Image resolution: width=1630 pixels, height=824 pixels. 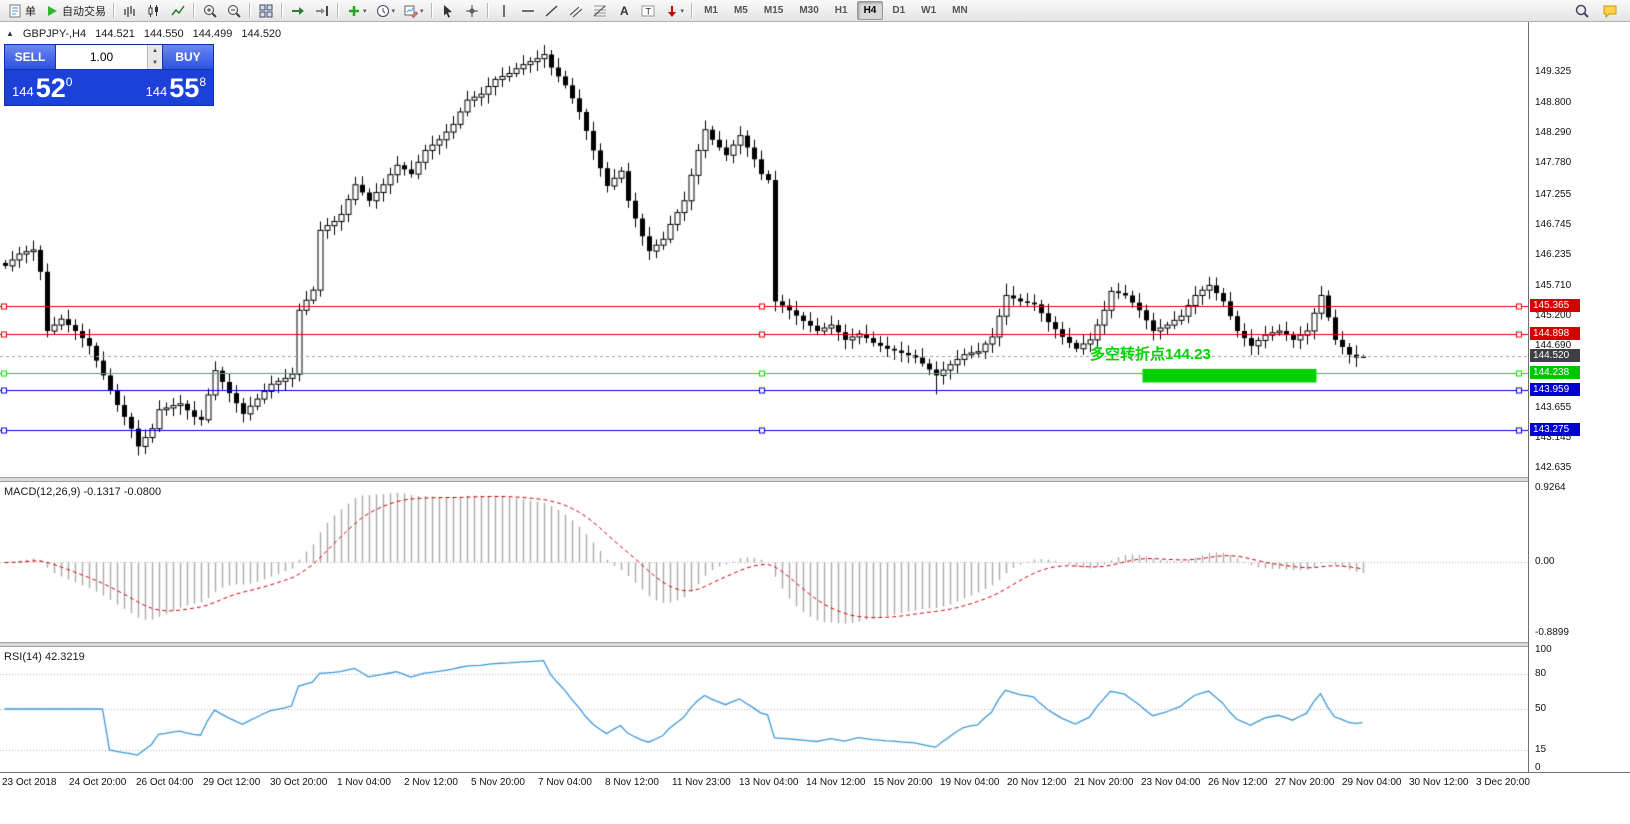 I want to click on time-label: 7 Nov 04:00, so click(x=565, y=782).